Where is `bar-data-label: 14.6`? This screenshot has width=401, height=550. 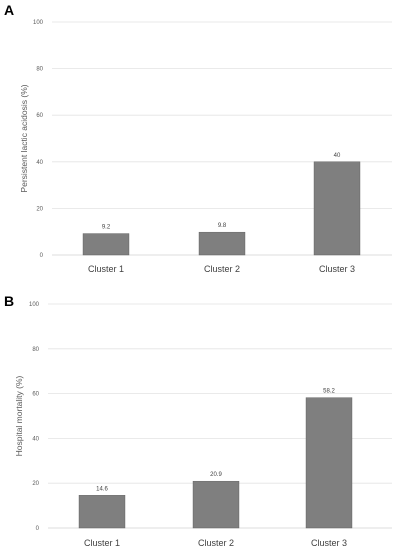 bar-data-label: 14.6 is located at coordinates (102, 489).